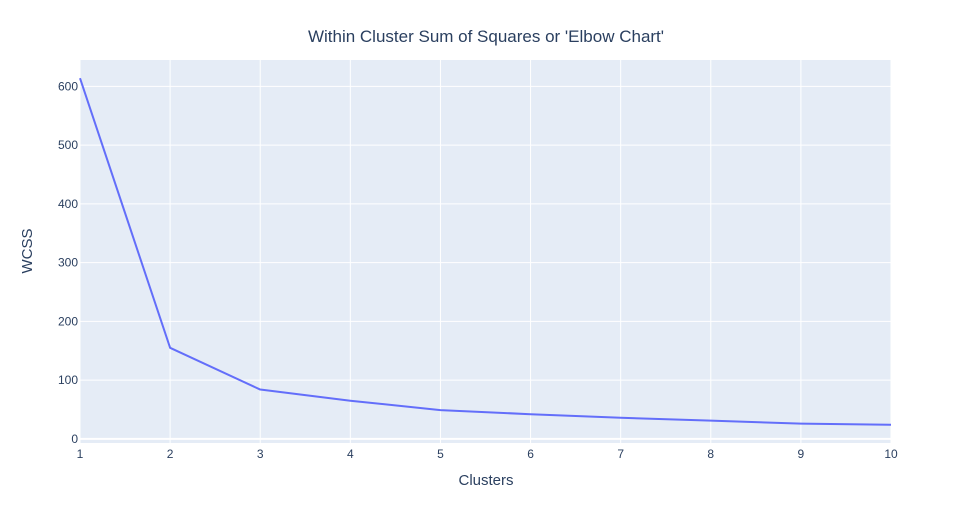  I want to click on y-axis-ticks: 0 100 200 300 400 500 600, so click(68, 262).